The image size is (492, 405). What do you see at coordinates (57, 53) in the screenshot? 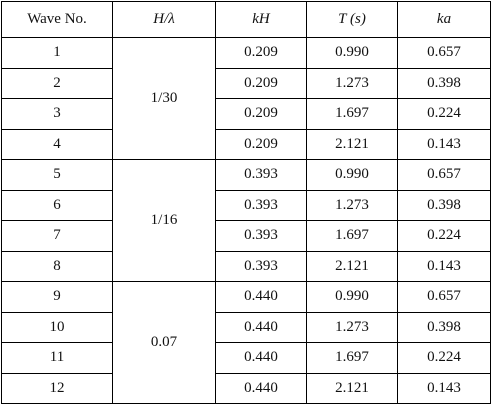
I see `wave-number: 1` at bounding box center [57, 53].